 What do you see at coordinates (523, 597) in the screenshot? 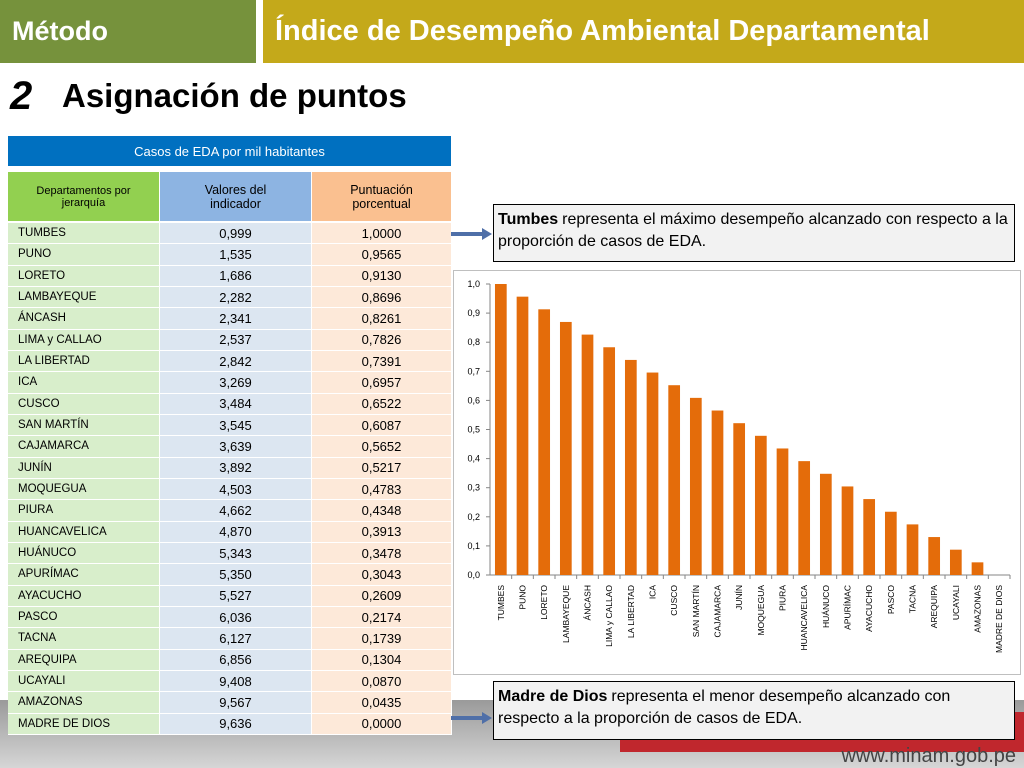
I see `x-tick-label: PUNO` at bounding box center [523, 597].